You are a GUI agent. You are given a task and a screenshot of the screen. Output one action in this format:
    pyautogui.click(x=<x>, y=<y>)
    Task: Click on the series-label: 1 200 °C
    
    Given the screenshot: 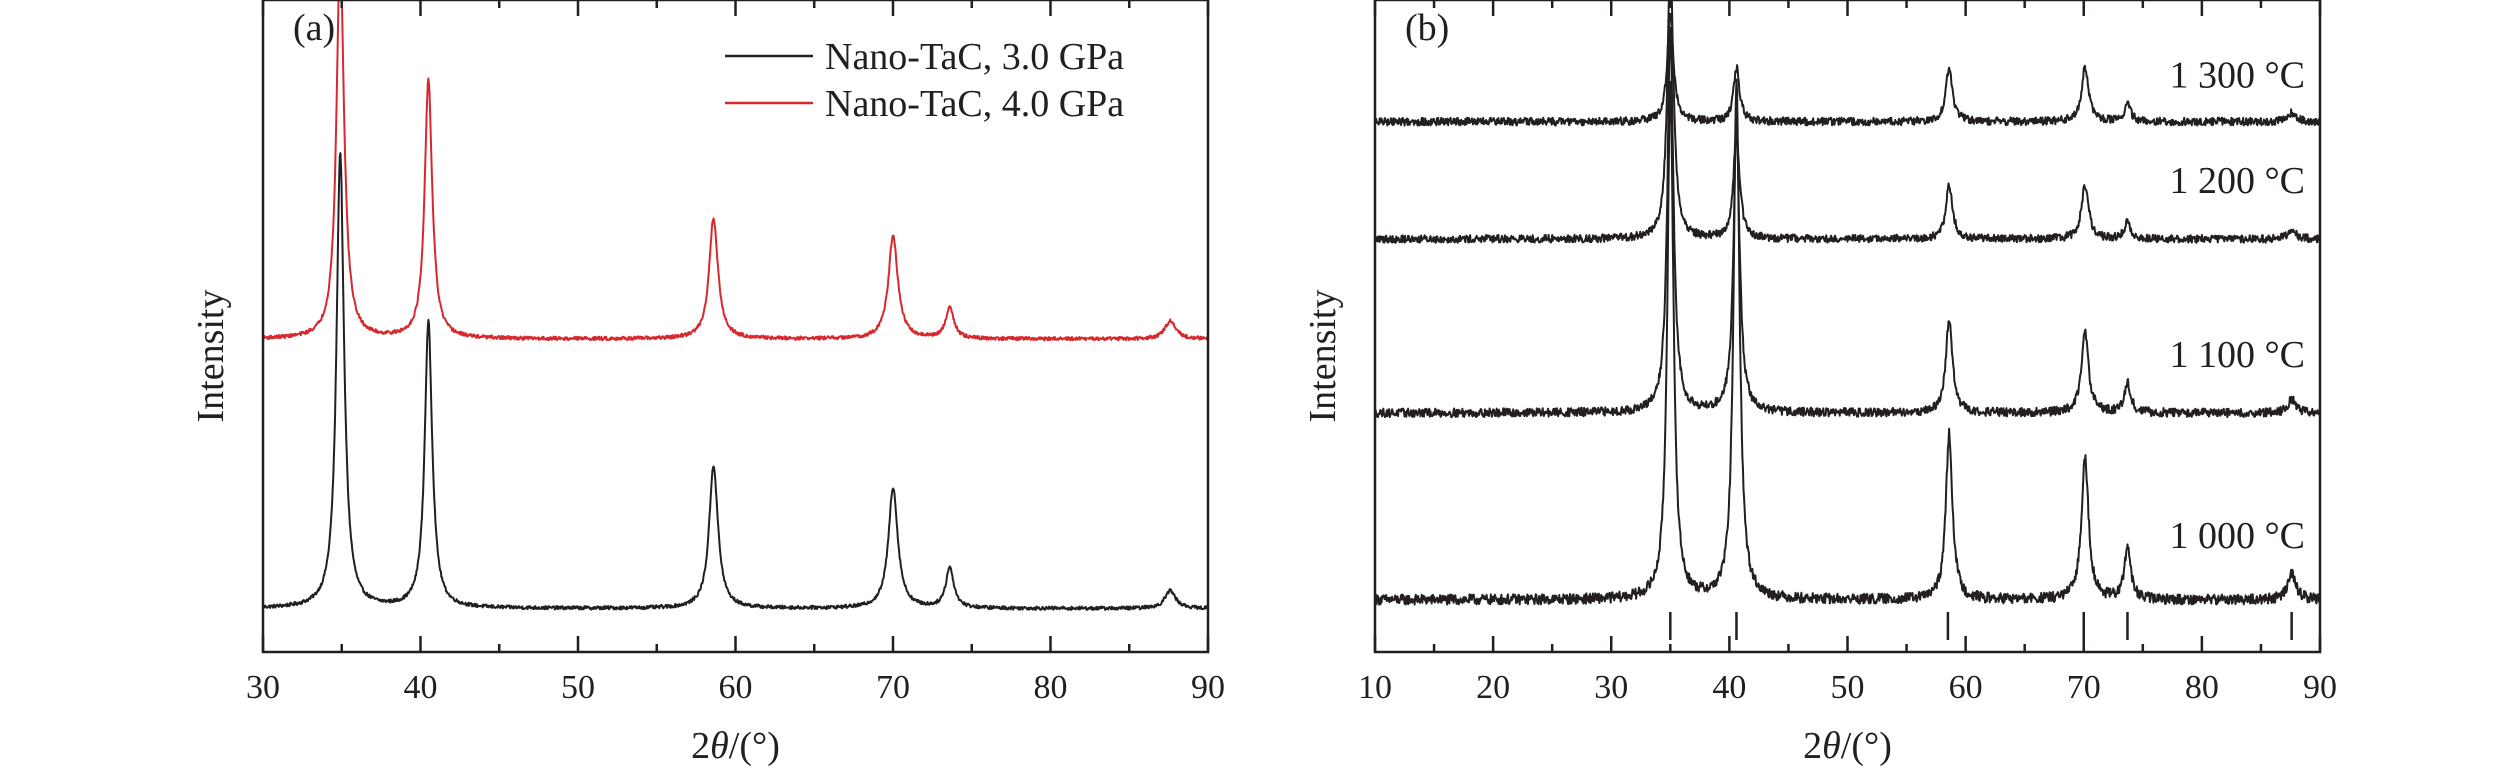 What is the action you would take?
    pyautogui.click(x=2237, y=181)
    